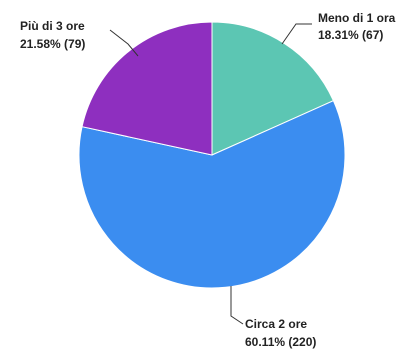  I want to click on leader-line-circa-2-ore, so click(237, 305).